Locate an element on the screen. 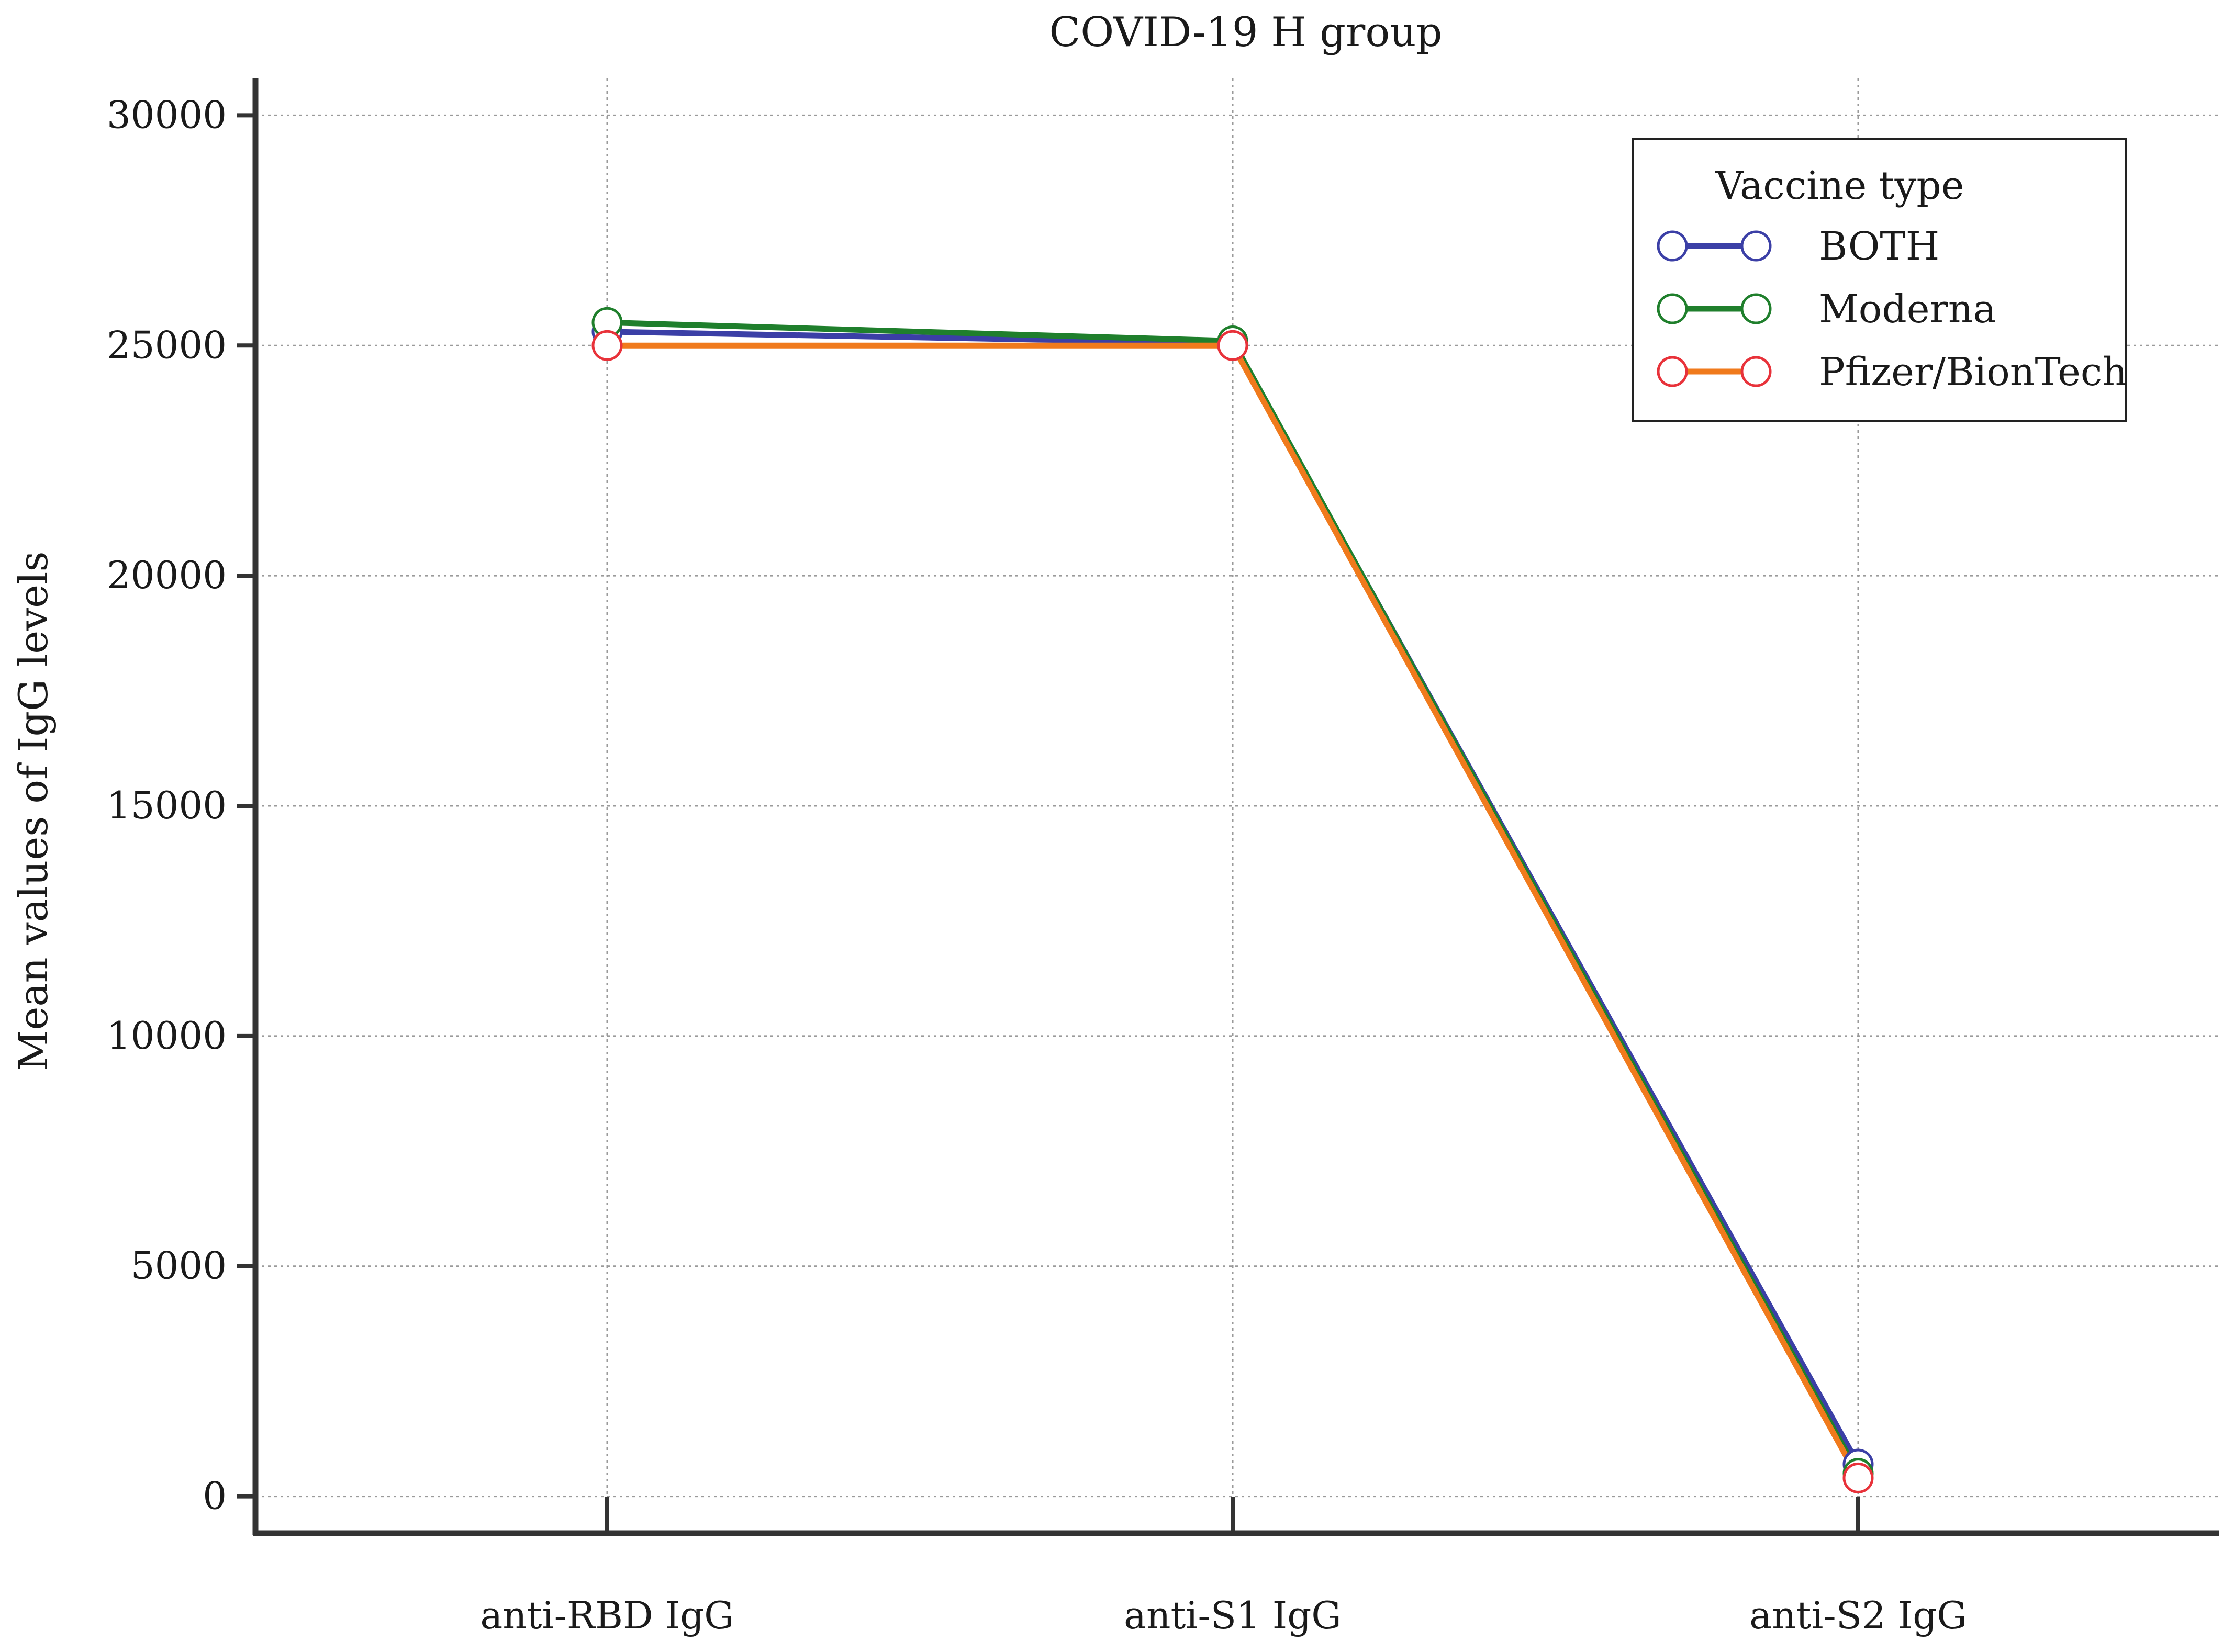  legend-label: Moderna is located at coordinates (1907, 310).